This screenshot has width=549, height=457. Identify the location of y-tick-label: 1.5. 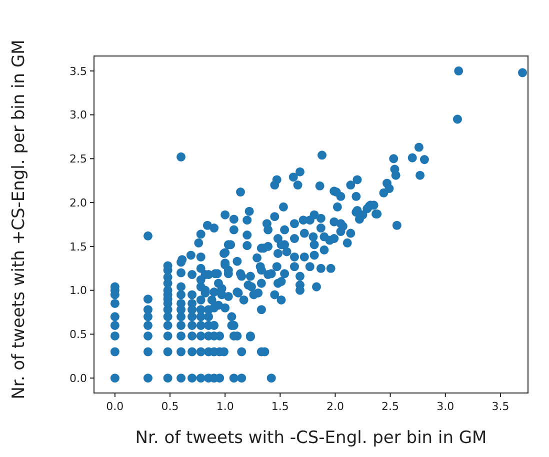
(78, 247).